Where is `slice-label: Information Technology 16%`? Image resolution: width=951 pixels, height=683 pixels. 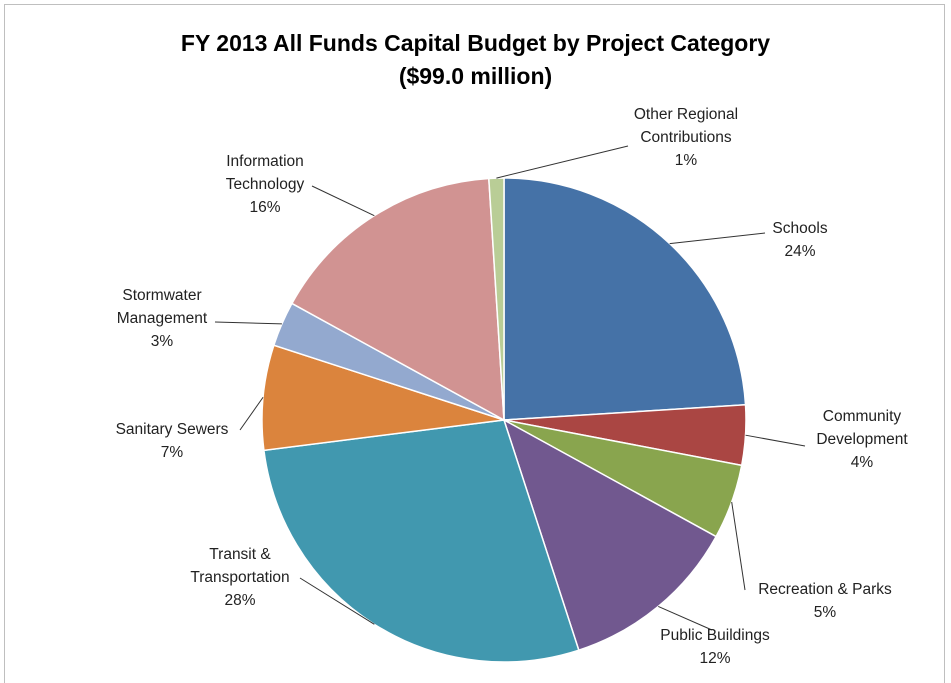
slice-label: Information Technology 16% is located at coordinates (265, 184).